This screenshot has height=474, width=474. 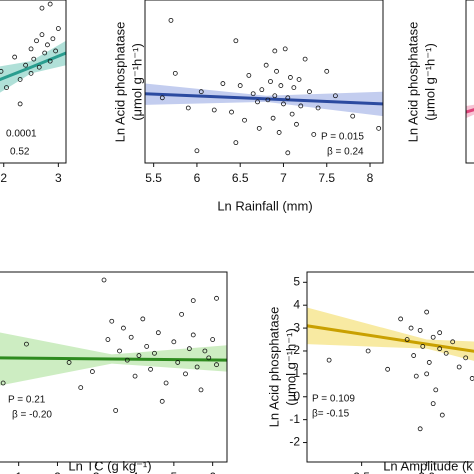 I want to click on annotation: β = 0.24, so click(x=345, y=152).